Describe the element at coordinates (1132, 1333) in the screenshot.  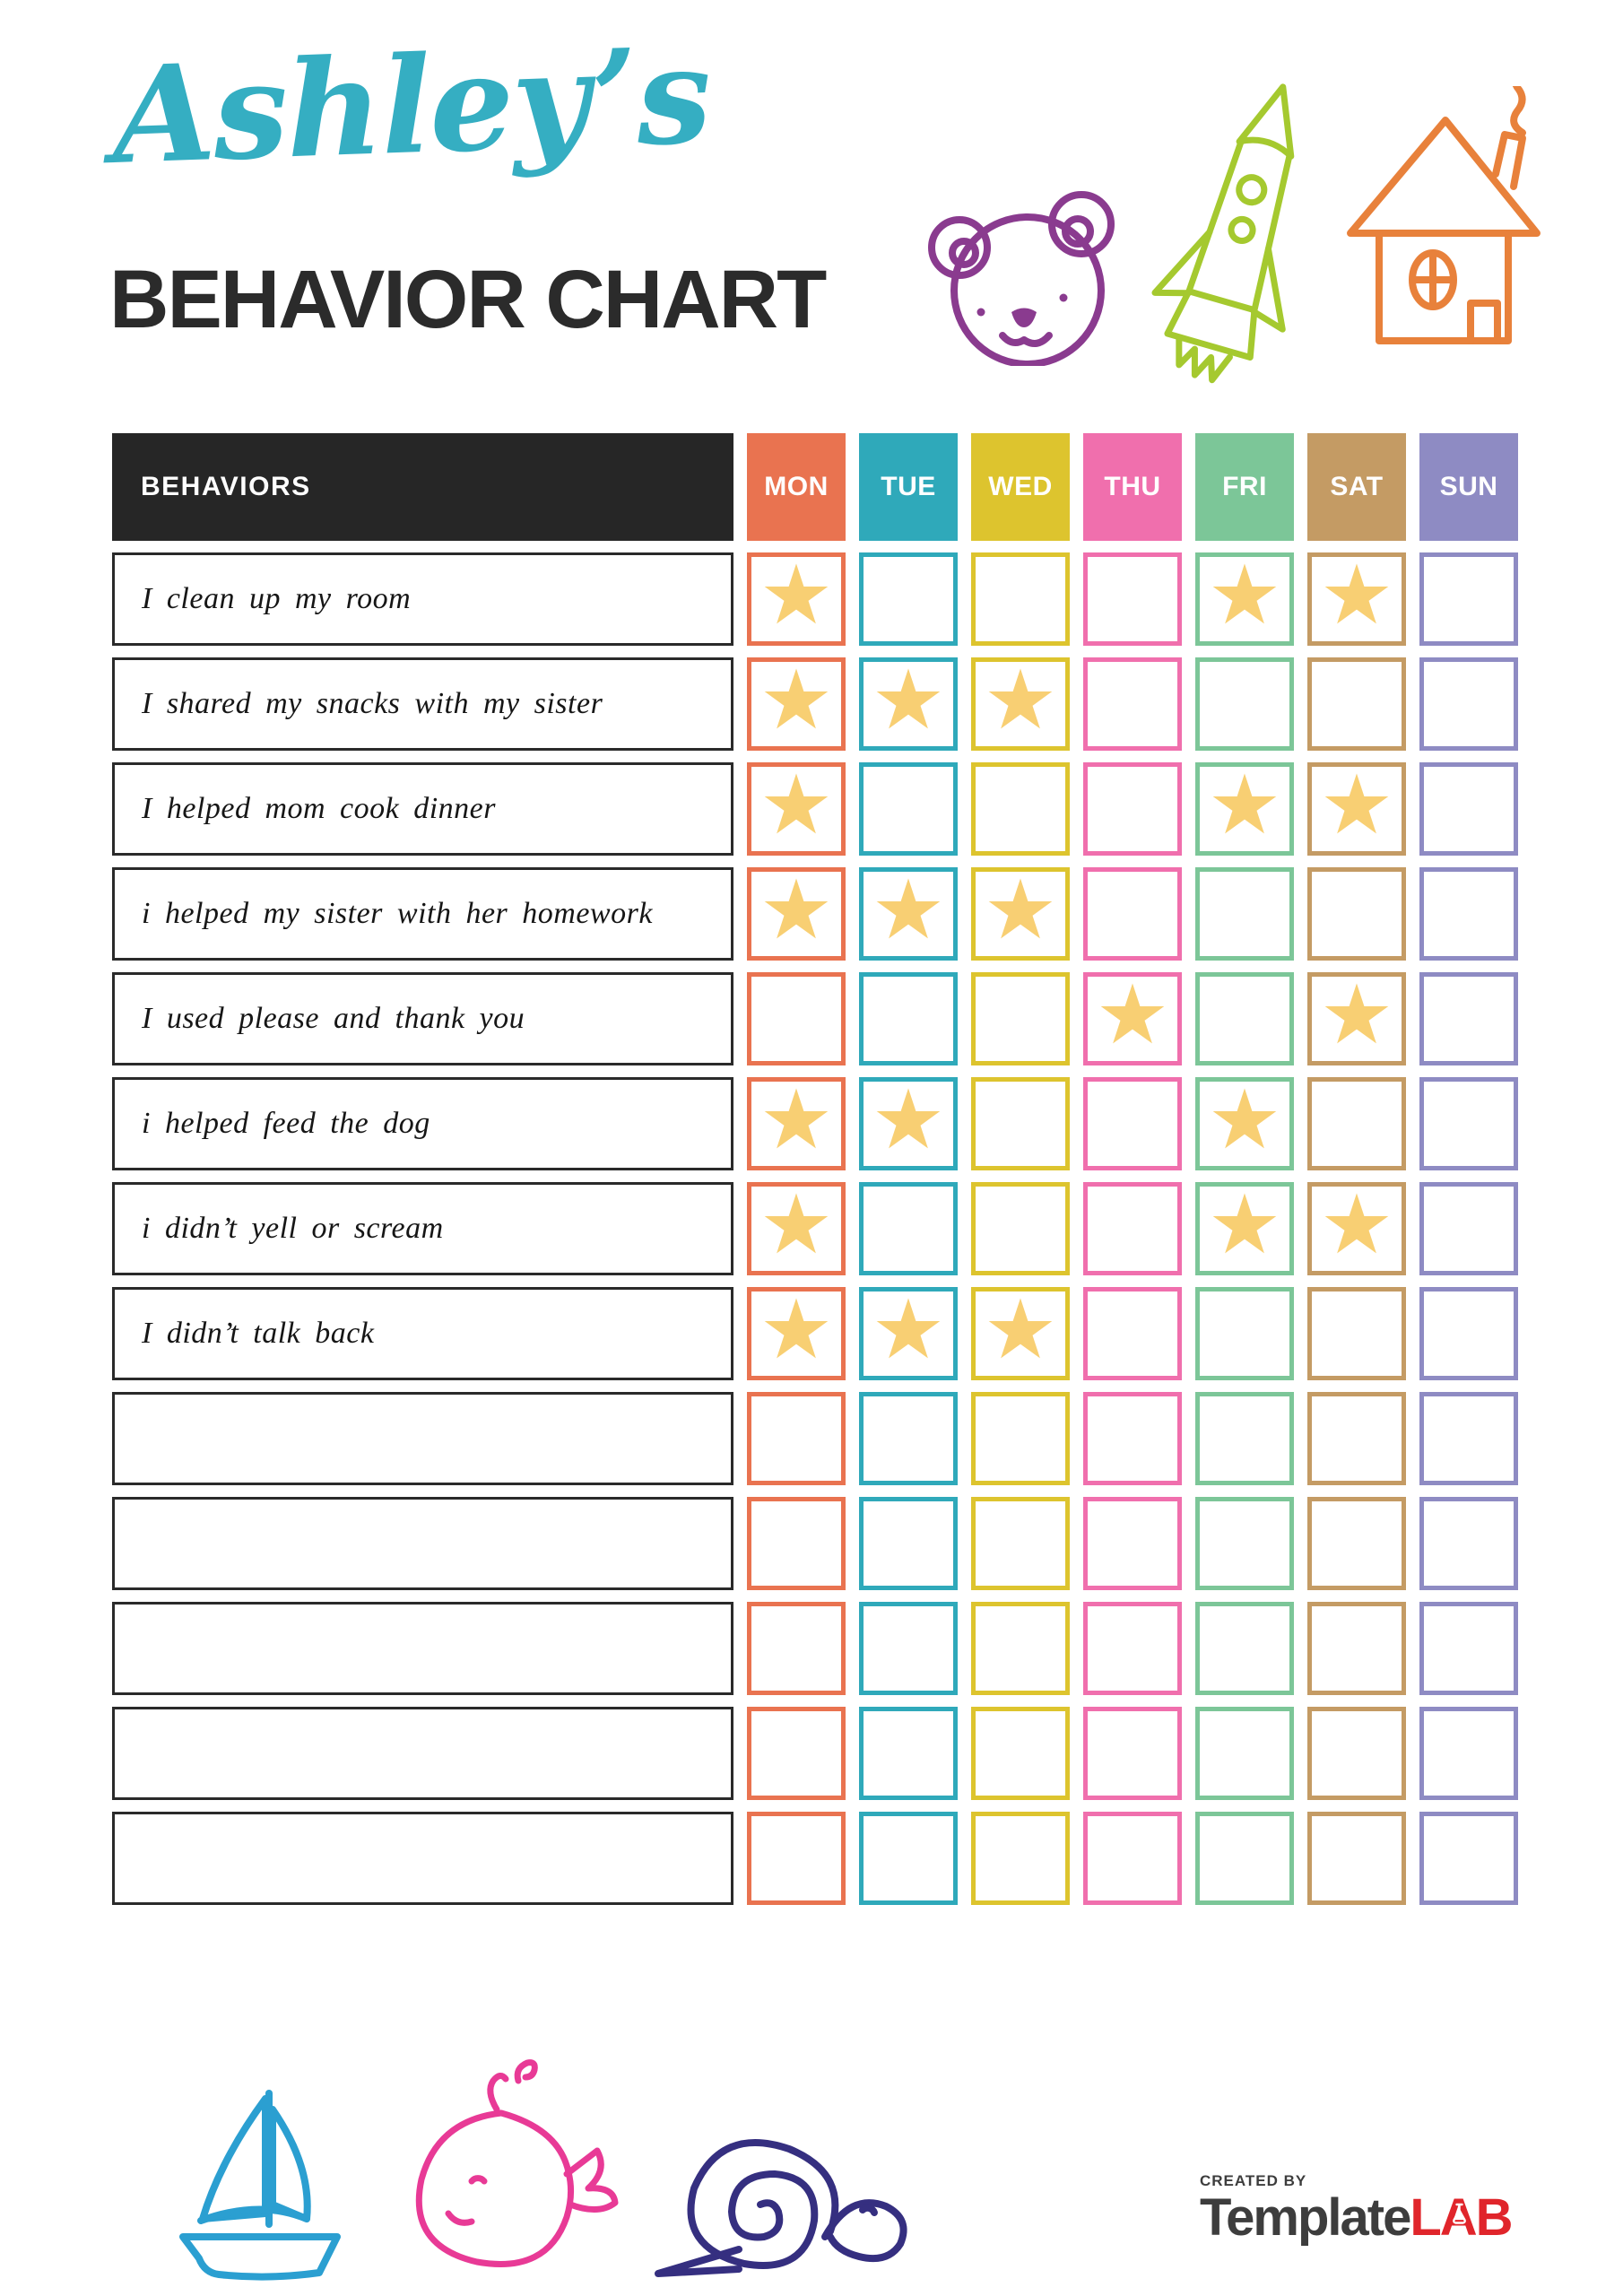
I see `day-cell-thu-row8` at that location.